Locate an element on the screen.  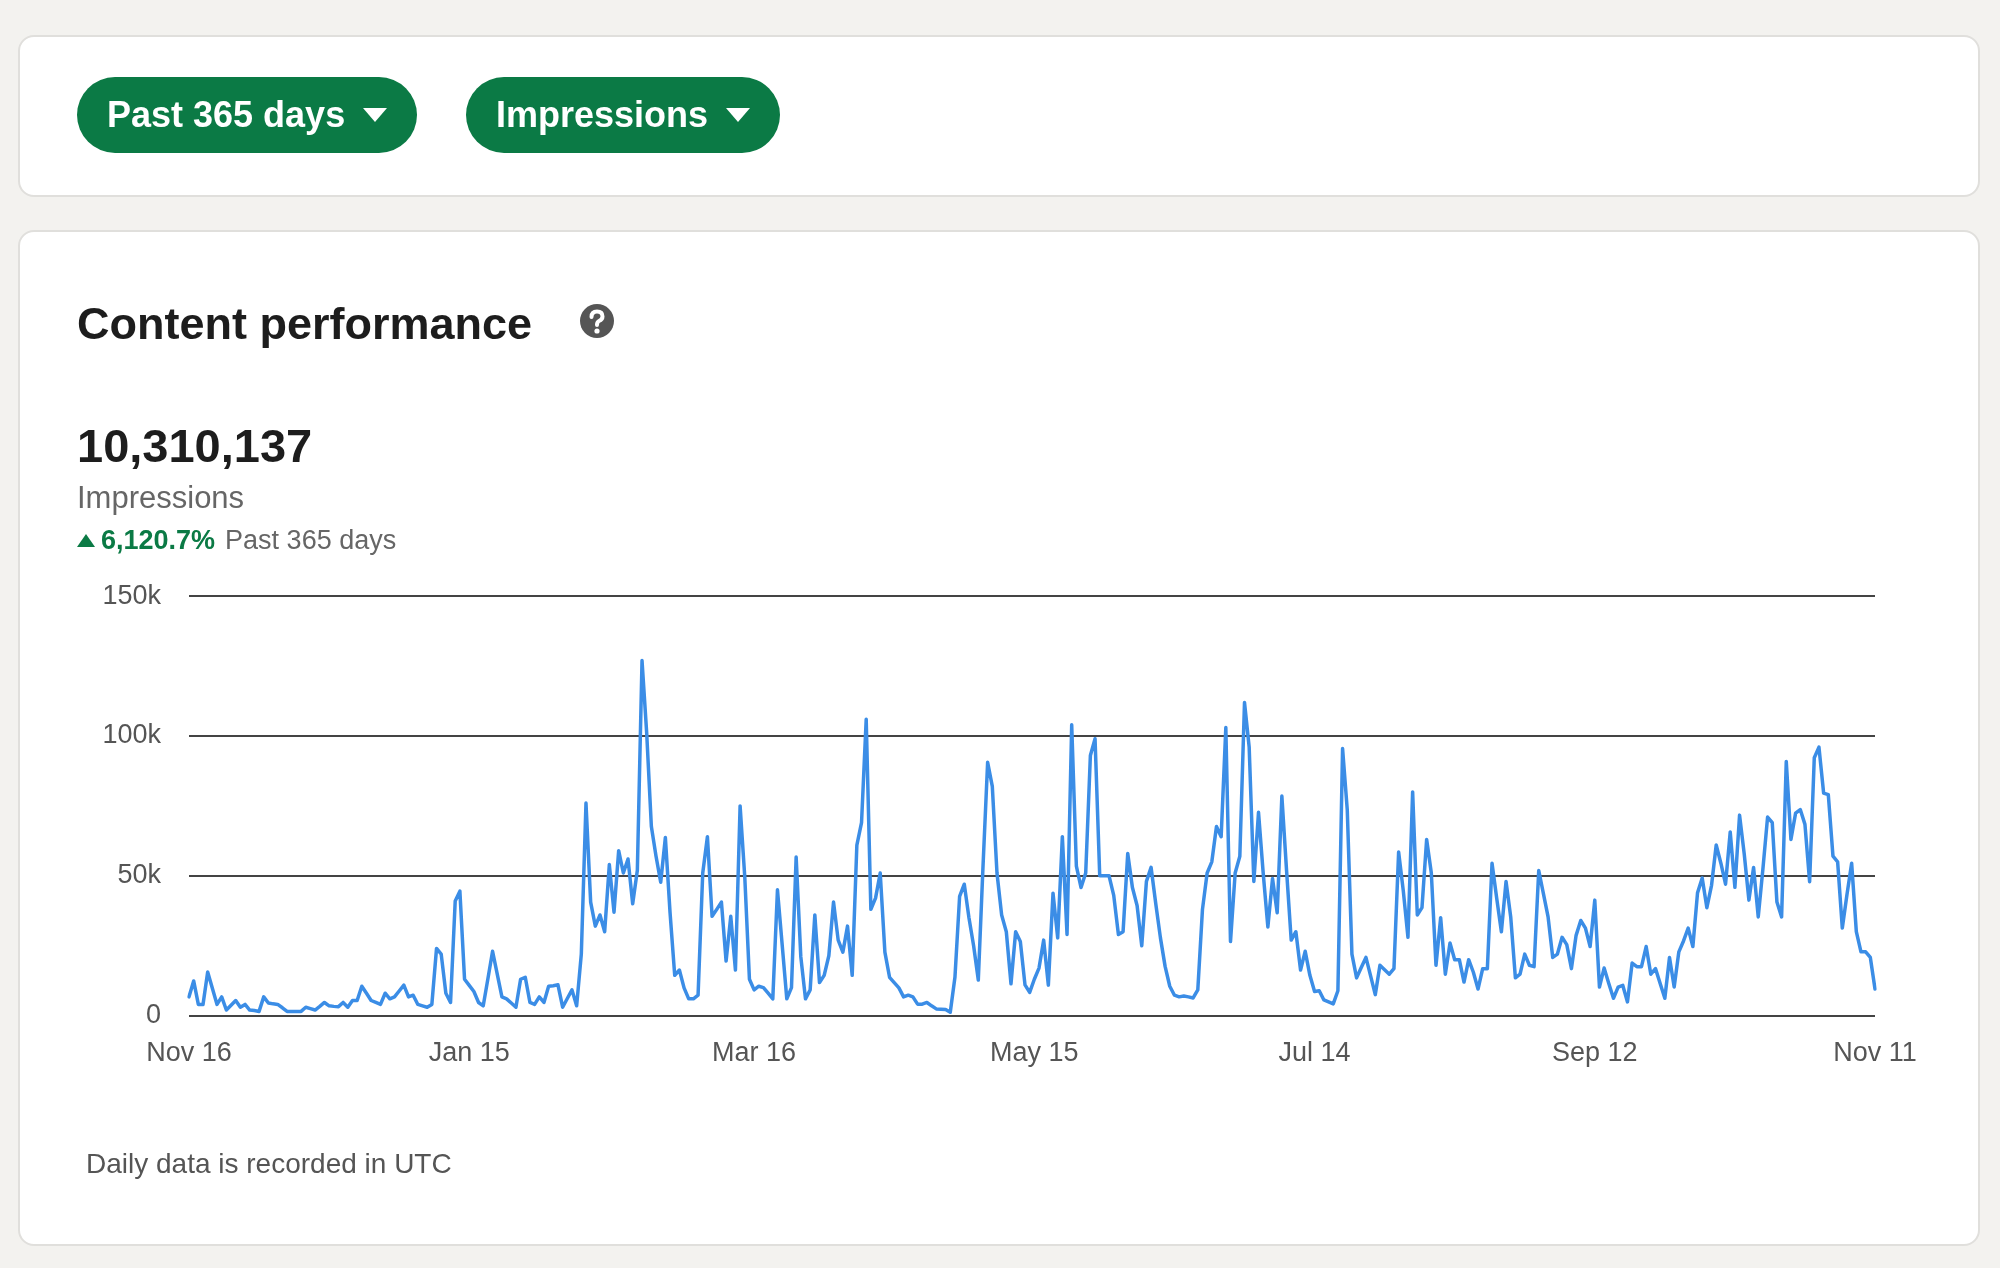
x-tick-label: Jan 15 is located at coordinates (469, 1052).